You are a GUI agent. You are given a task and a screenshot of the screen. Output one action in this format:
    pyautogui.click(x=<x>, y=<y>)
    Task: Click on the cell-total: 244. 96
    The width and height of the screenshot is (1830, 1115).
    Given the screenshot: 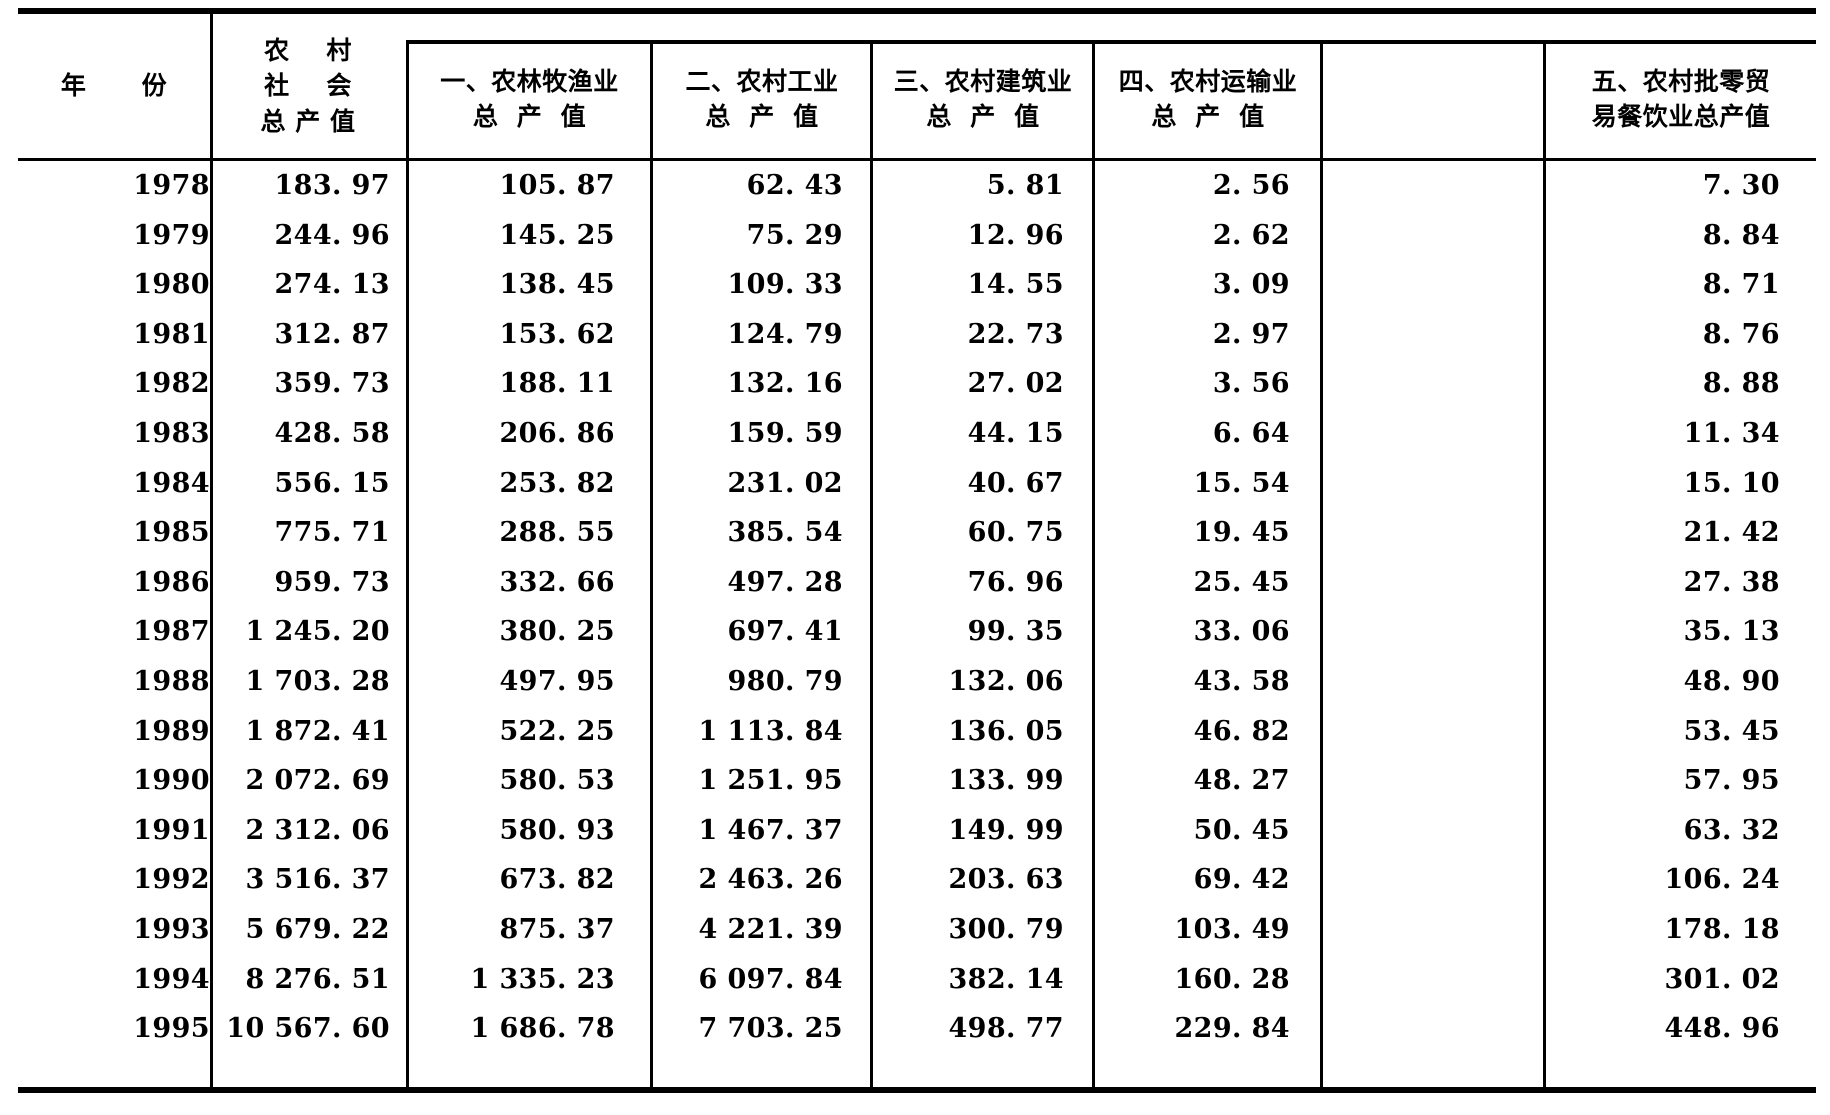 What is the action you would take?
    pyautogui.click(x=332, y=235)
    